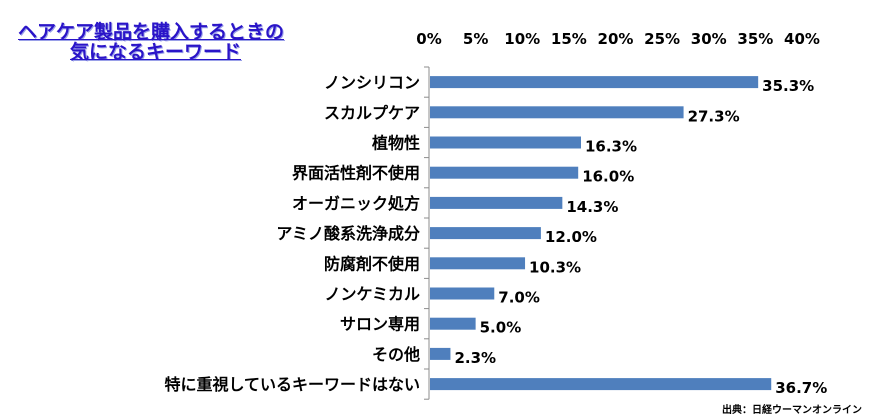 The width and height of the screenshot is (880, 419). I want to click on category-label: 防腐剤不使用, so click(372, 263).